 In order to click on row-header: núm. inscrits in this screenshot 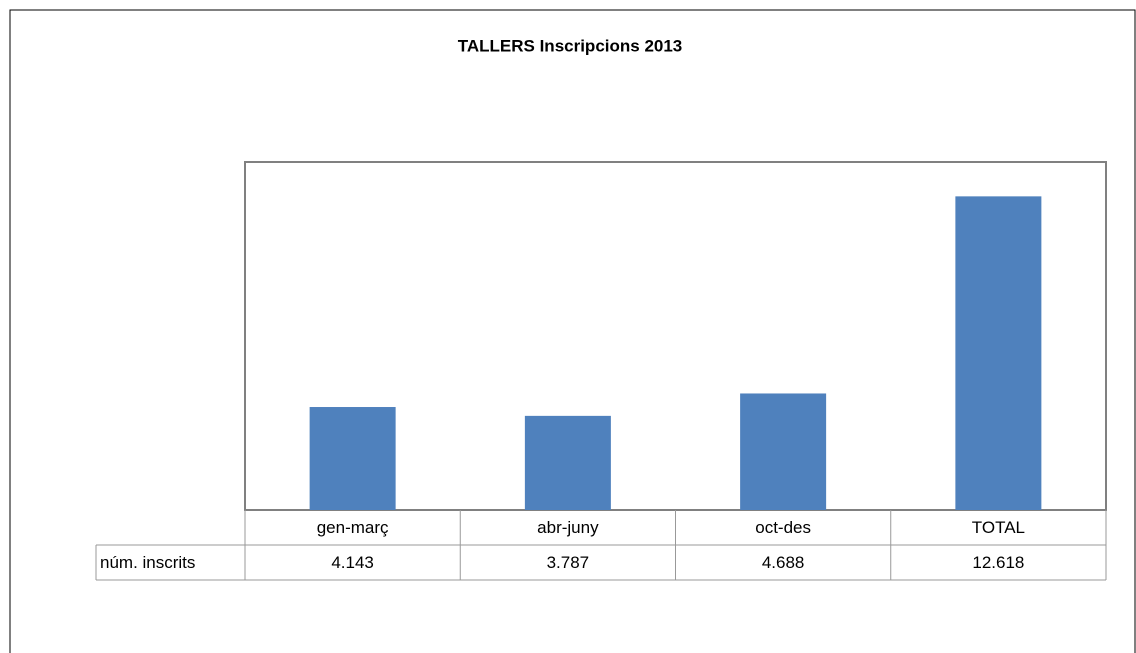, I will do `click(147, 562)`.